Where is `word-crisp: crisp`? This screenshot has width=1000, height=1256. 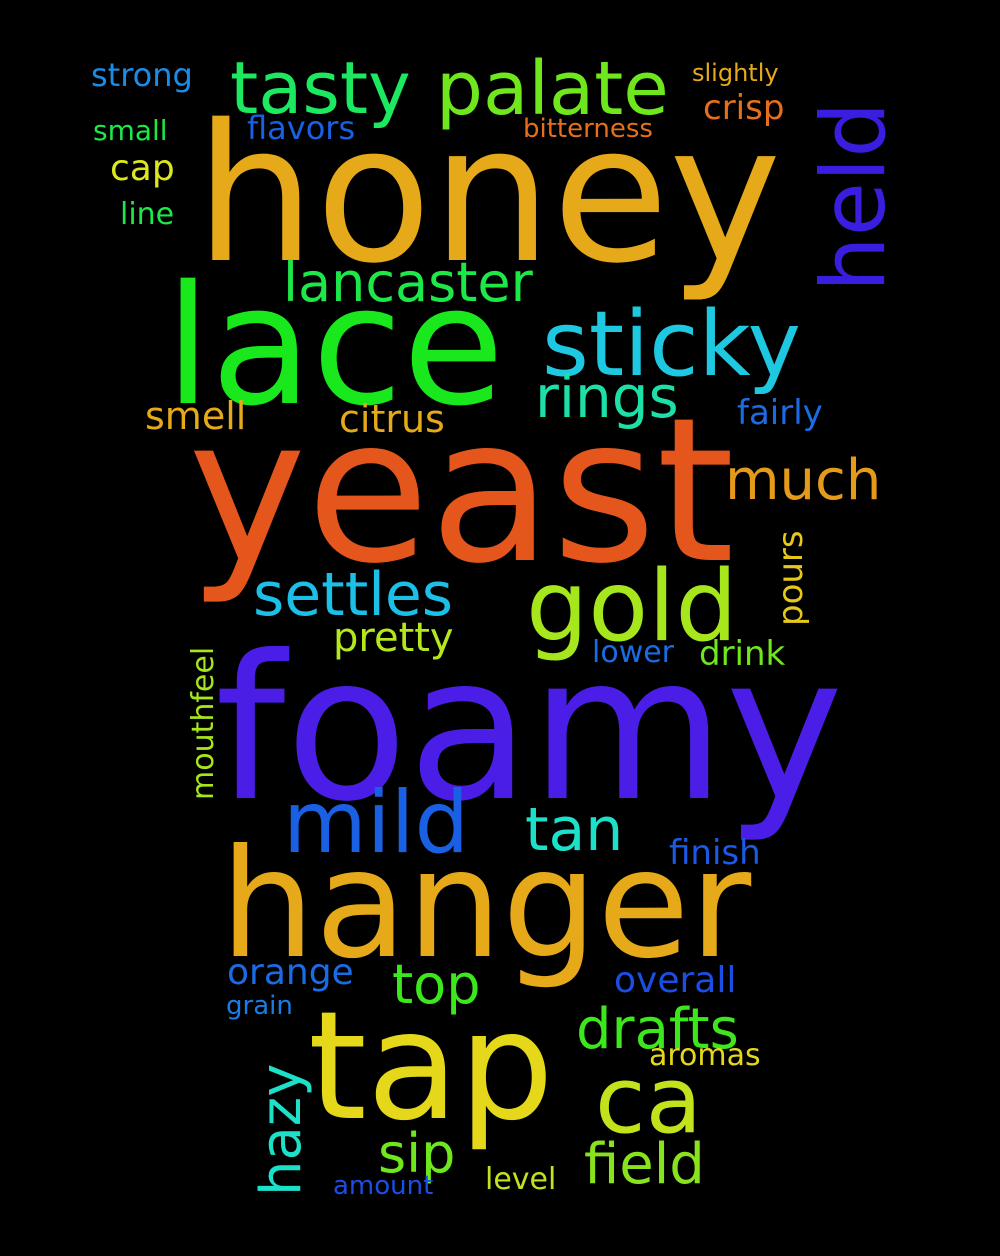 word-crisp: crisp is located at coordinates (744, 108).